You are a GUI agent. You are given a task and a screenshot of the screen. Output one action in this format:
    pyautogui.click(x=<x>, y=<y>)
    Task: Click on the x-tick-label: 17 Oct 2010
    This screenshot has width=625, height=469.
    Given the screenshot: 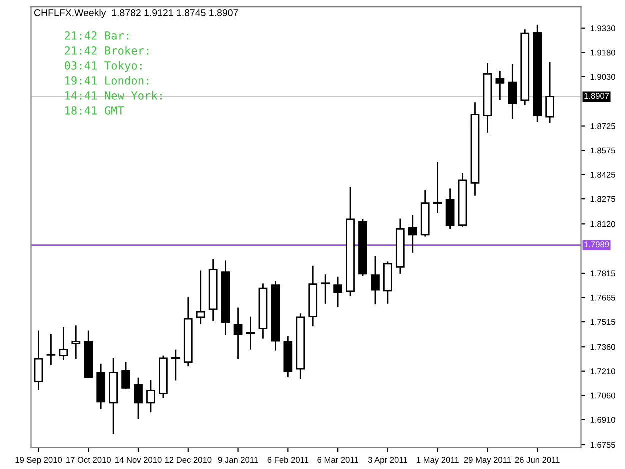 What is the action you would take?
    pyautogui.click(x=88, y=460)
    